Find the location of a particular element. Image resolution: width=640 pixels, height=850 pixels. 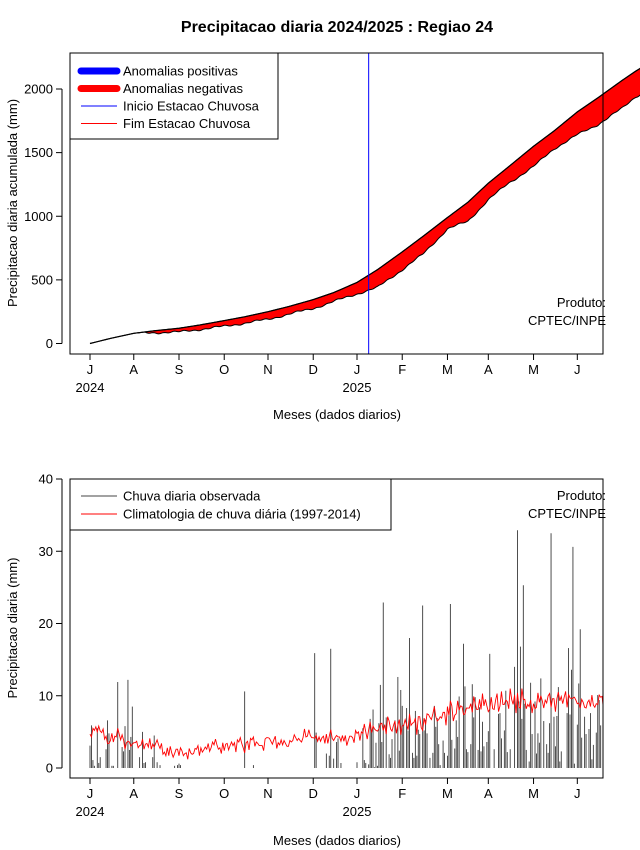

legend-label: Climatologia de chuva diária (1997-2014) is located at coordinates (242, 514).